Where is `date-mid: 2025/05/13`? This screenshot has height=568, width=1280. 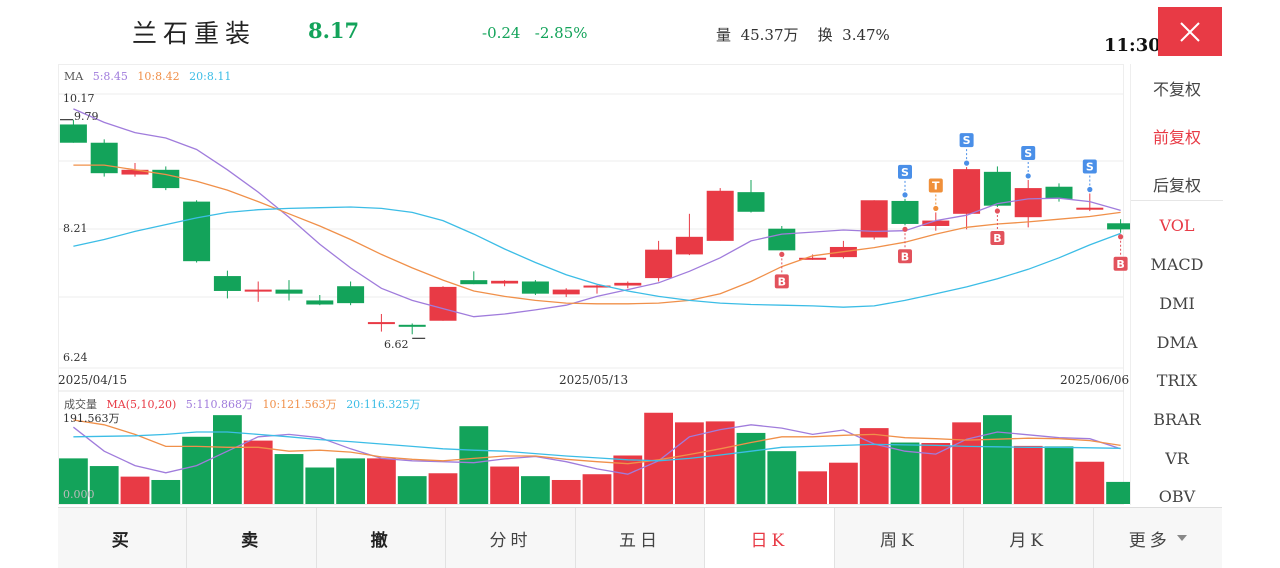 date-mid: 2025/05/13 is located at coordinates (594, 380).